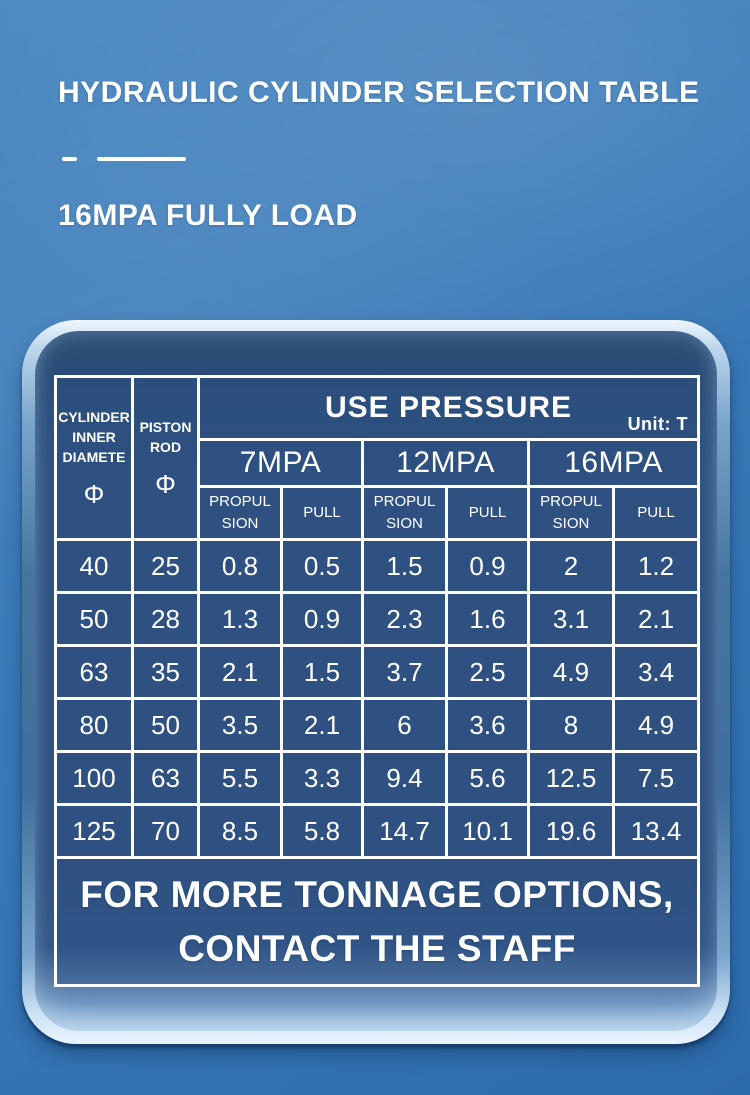 This screenshot has width=750, height=1095. What do you see at coordinates (487, 778) in the screenshot?
I see `cell-value: 5.6` at bounding box center [487, 778].